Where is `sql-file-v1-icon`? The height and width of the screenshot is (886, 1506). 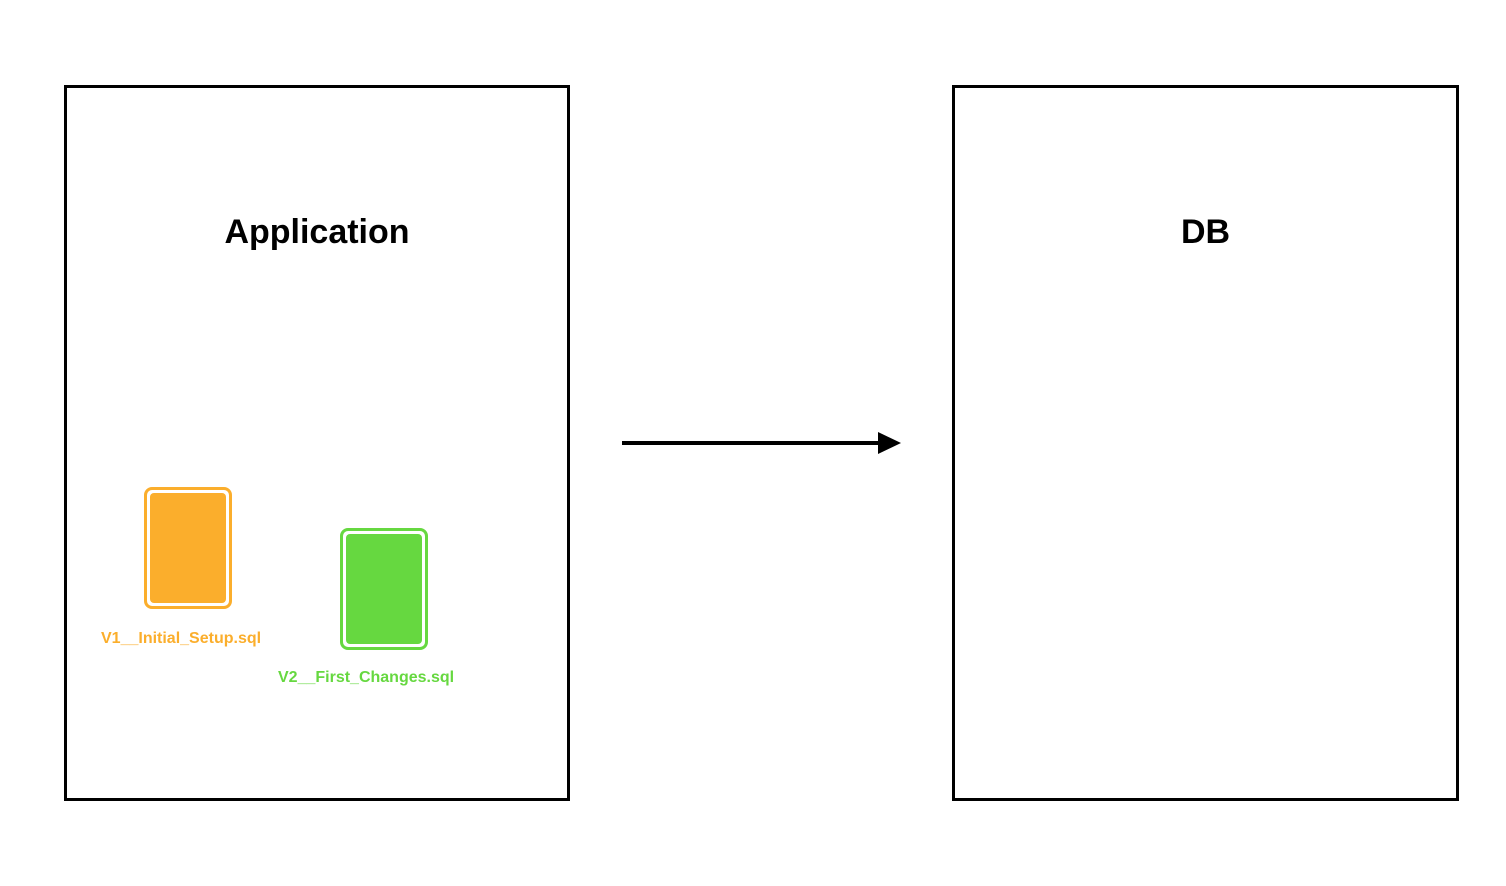 sql-file-v1-icon is located at coordinates (188, 548).